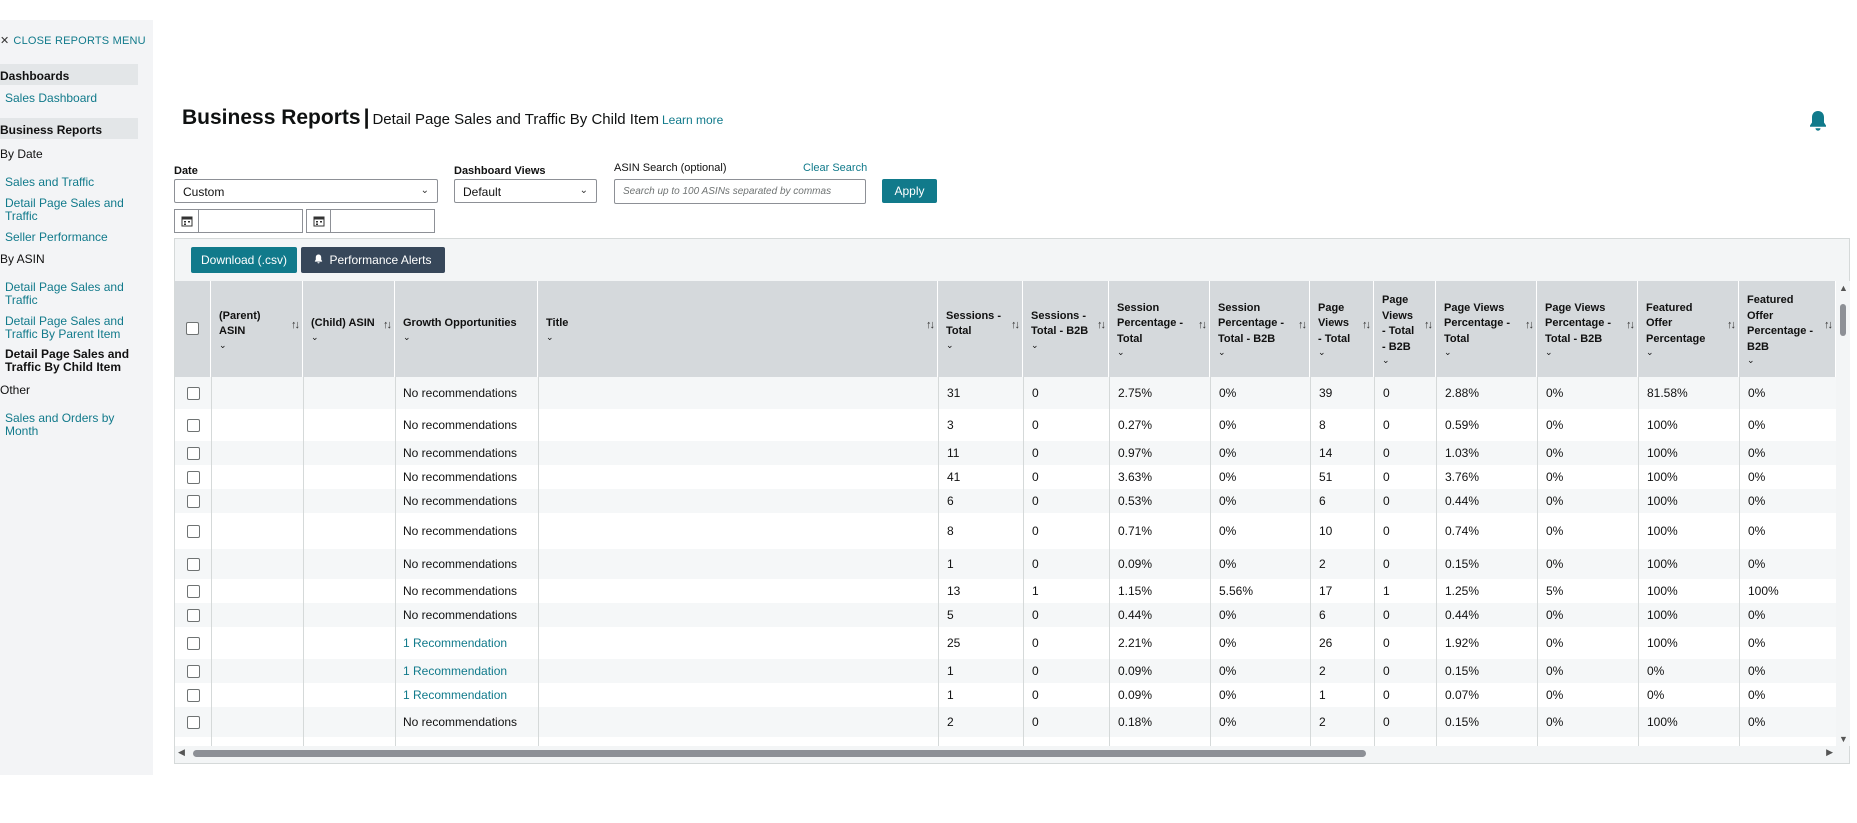 The height and width of the screenshot is (823, 1857). What do you see at coordinates (1843, 320) in the screenshot?
I see `vertical-scroll-thumb` at bounding box center [1843, 320].